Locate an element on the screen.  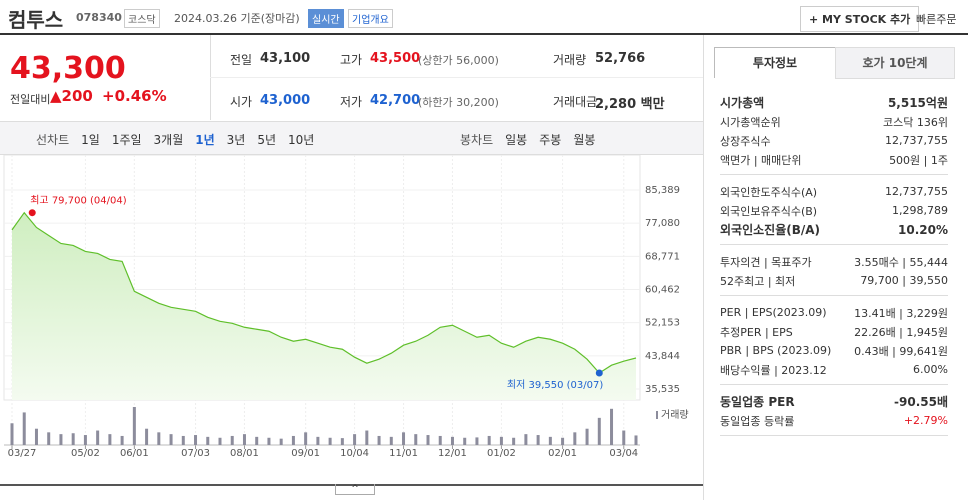
x-tick-label: 11/01 is located at coordinates (403, 453).